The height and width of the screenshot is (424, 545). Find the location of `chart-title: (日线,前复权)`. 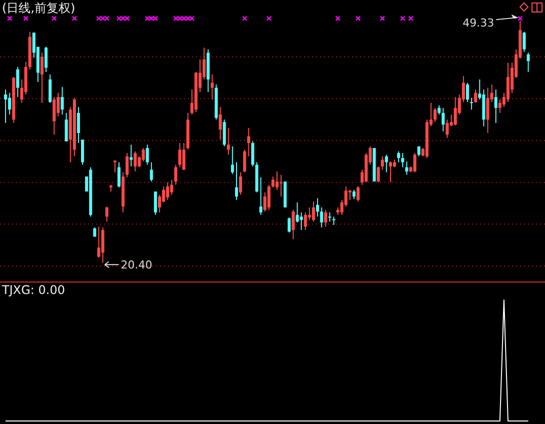

chart-title: (日线,前复权) is located at coordinates (39, 8).